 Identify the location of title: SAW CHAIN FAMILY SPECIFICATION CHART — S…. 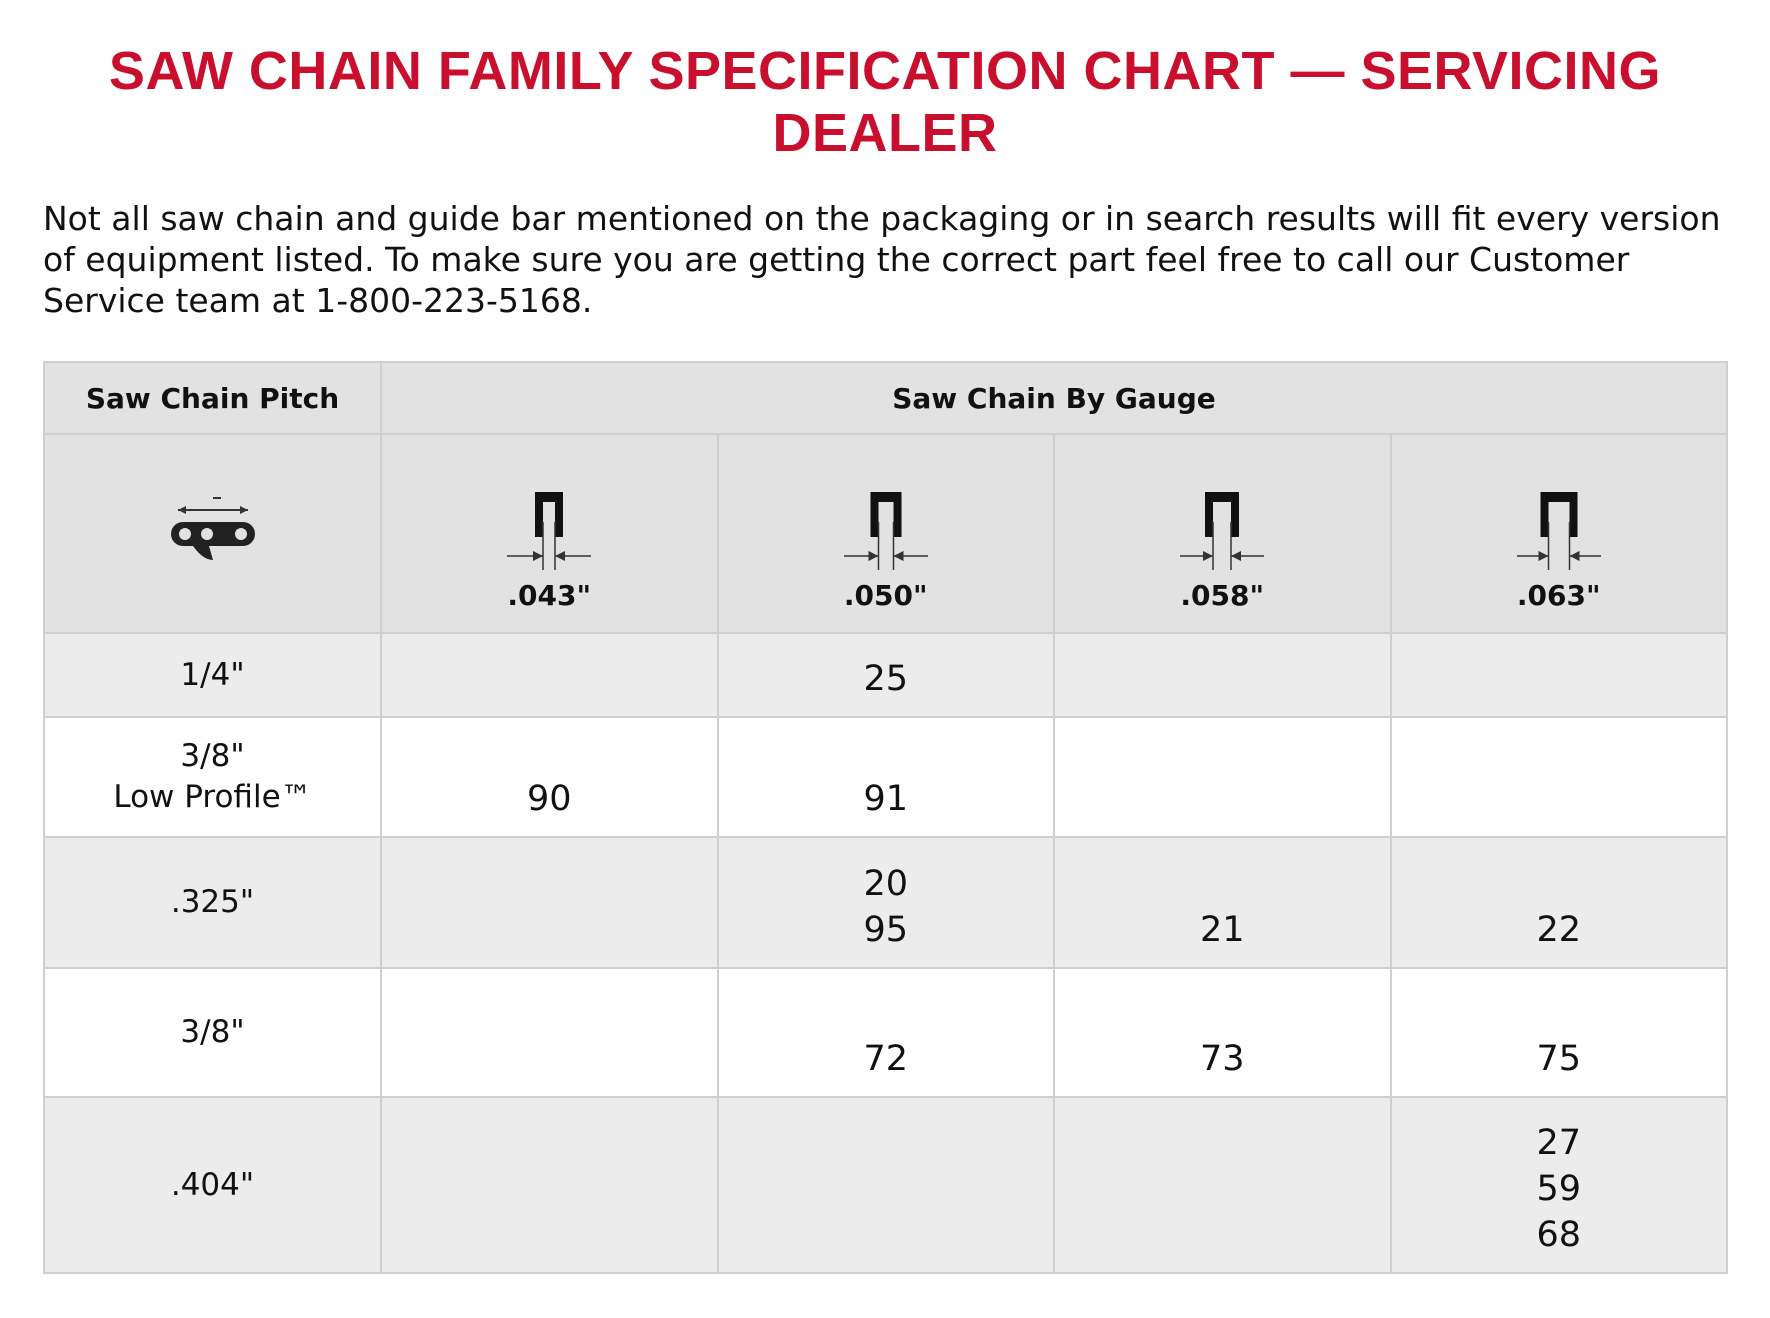
(885, 102).